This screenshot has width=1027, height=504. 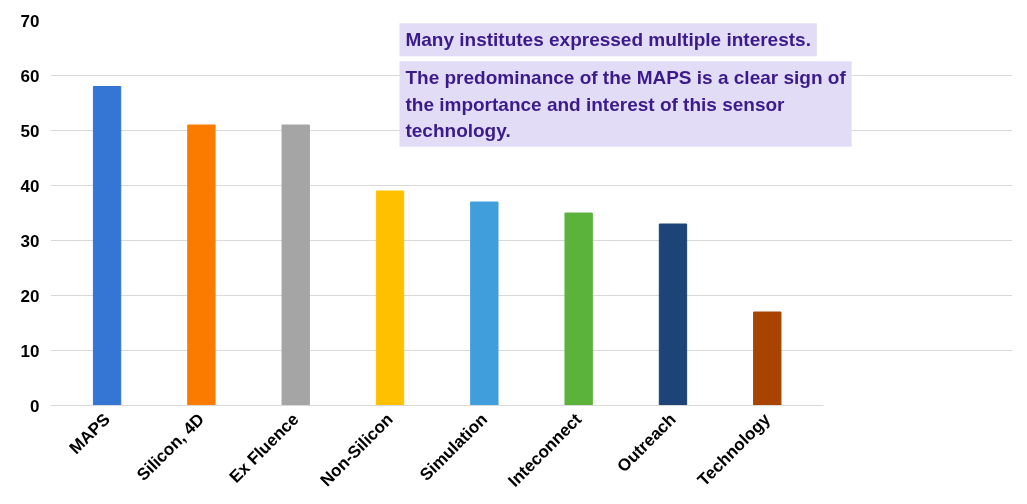 I want to click on y-tick-label: 50, so click(x=30, y=131).